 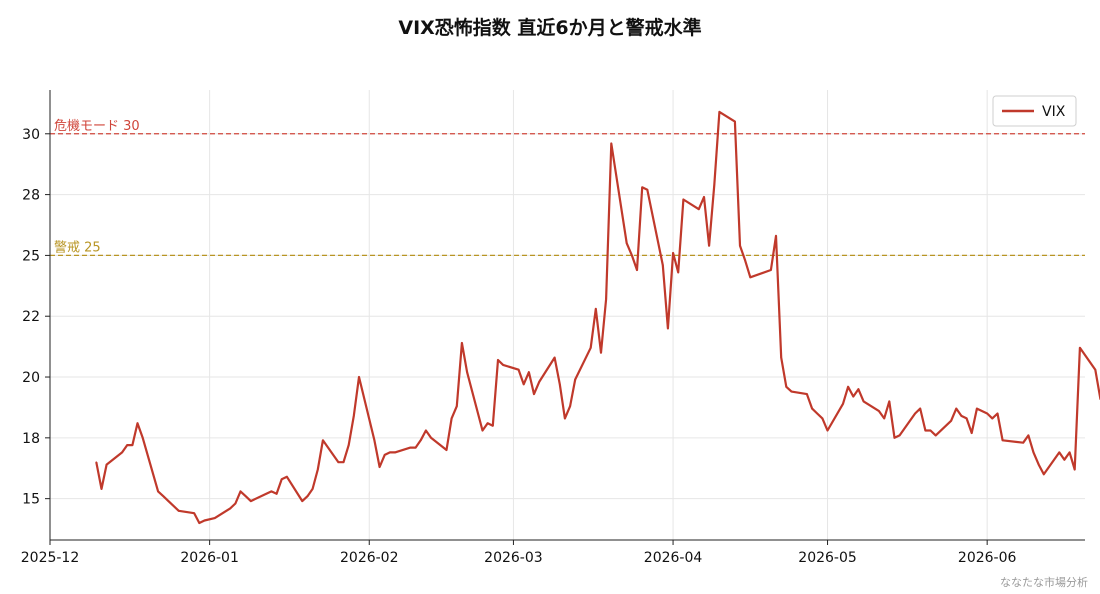 I want to click on legend: VIX, so click(x=1034, y=111).